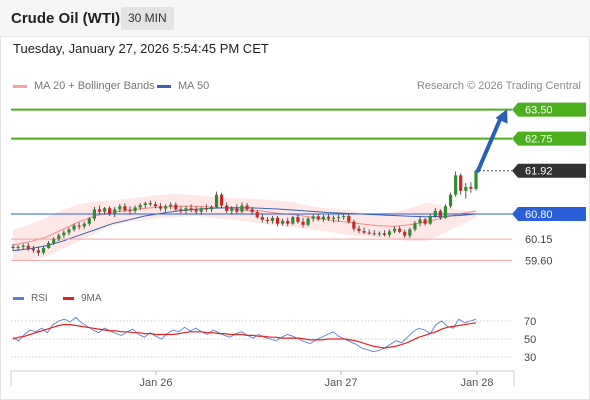  I want to click on level-tag-60.80: 60.80, so click(549, 214).